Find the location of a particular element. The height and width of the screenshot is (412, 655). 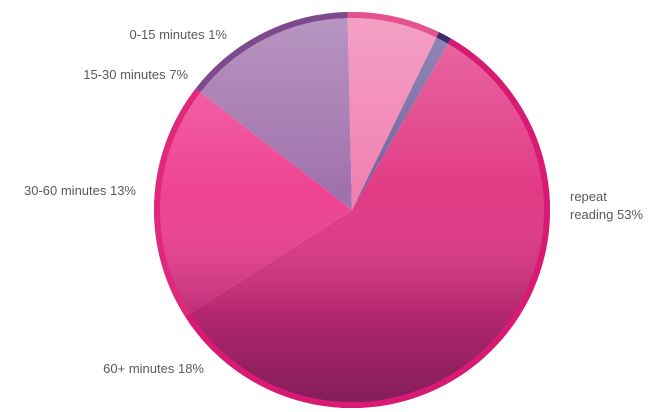

pie-slice-label: 15-30 minutes 7% is located at coordinates (135, 74).